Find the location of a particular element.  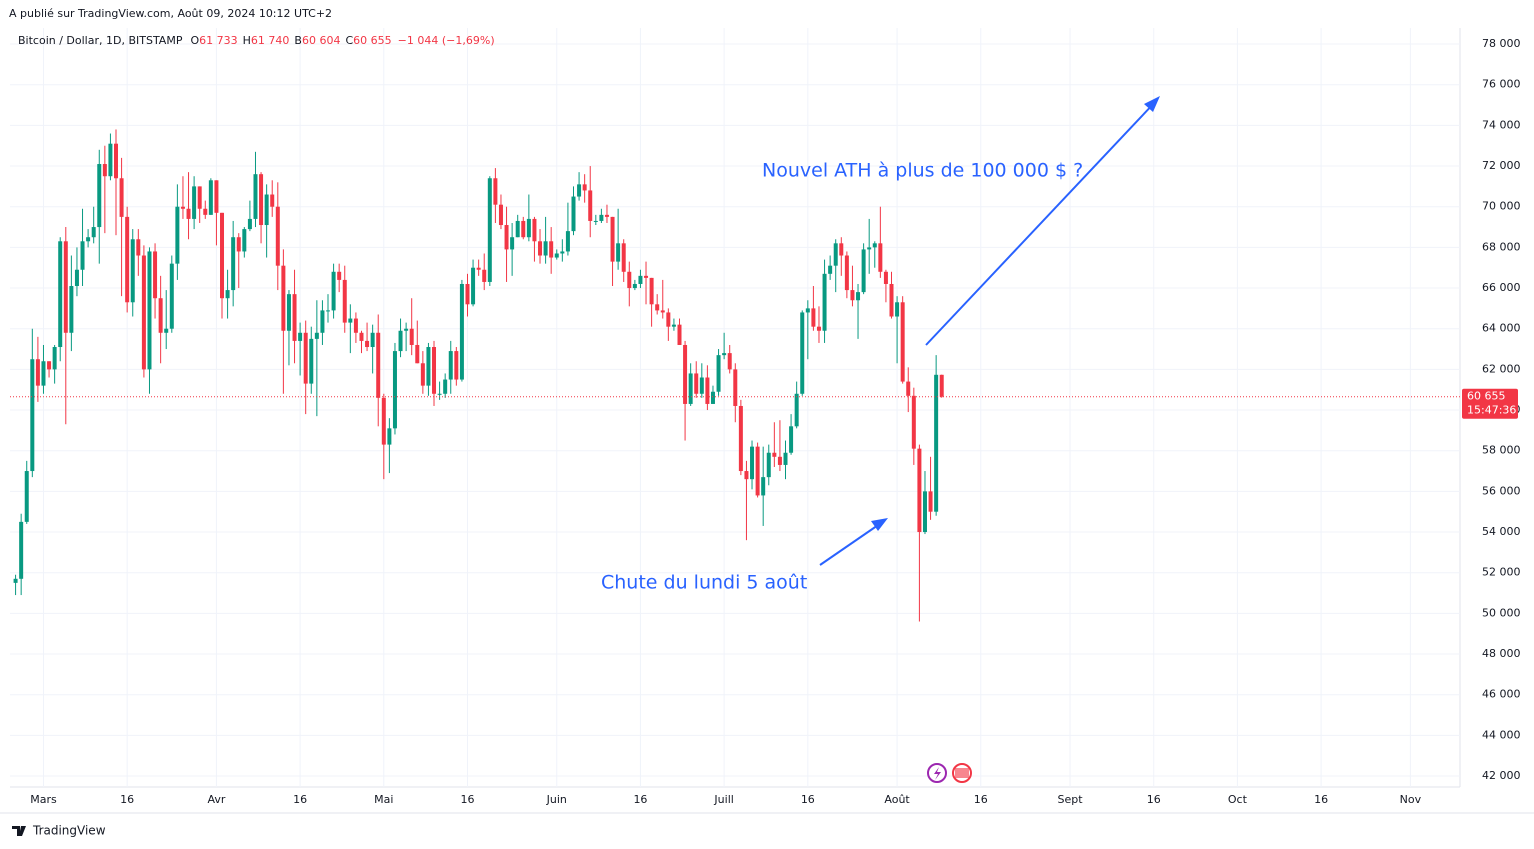

y-tick-label: 42 000 is located at coordinates (1501, 775).